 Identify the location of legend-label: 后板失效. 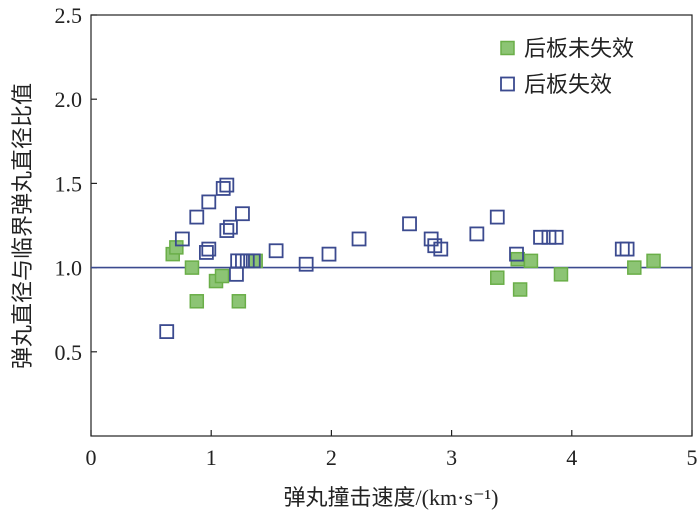
(568, 84).